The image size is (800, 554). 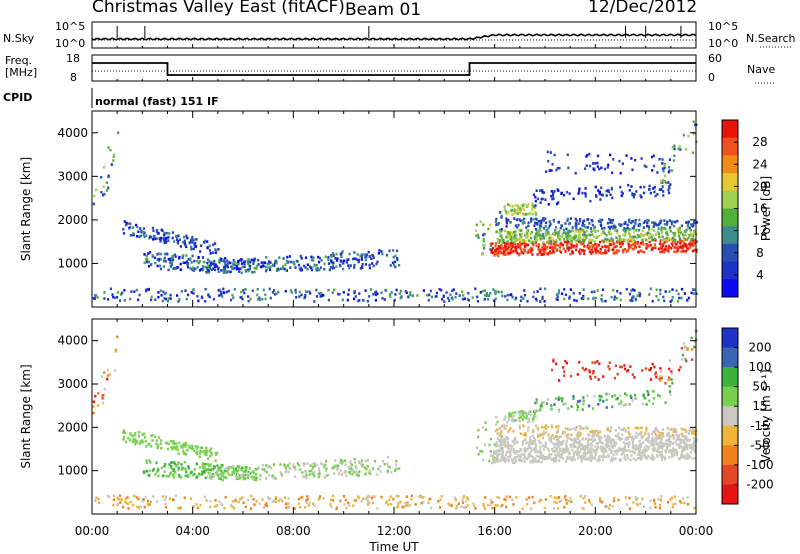 What do you see at coordinates (760, 426) in the screenshot?
I see `velocity-colorbar-tick-label: -15` at bounding box center [760, 426].